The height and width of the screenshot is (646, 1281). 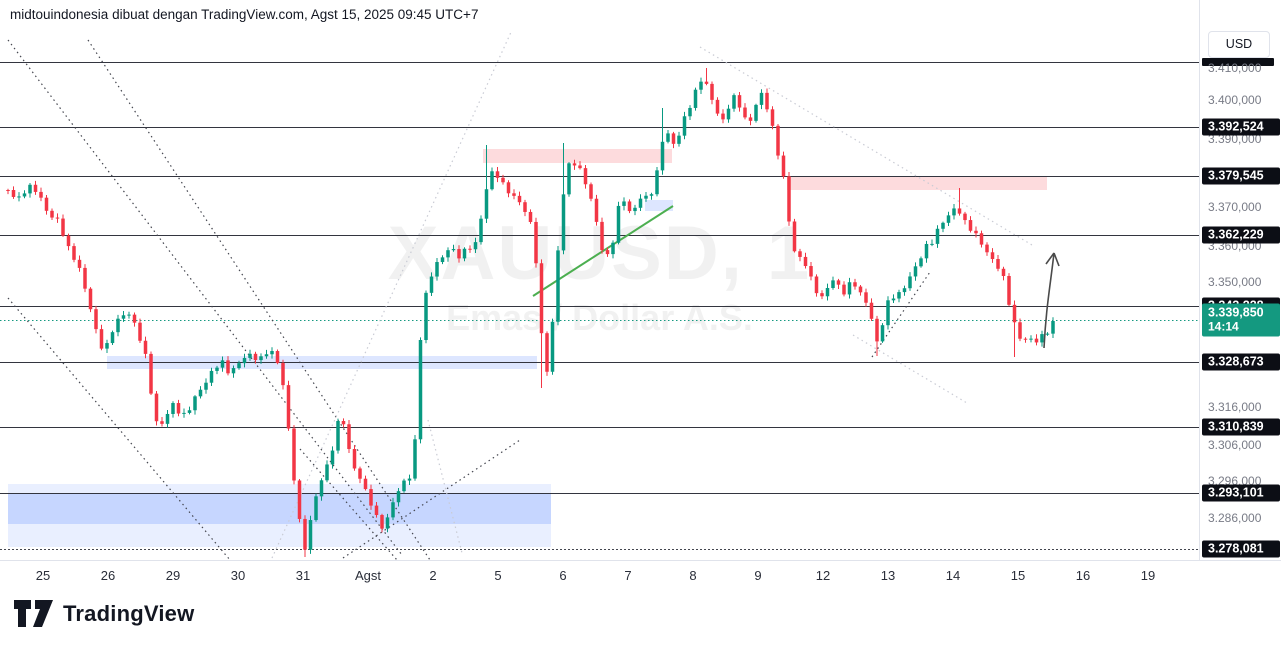 I want to click on time-axis-label: 31, so click(x=303, y=575).